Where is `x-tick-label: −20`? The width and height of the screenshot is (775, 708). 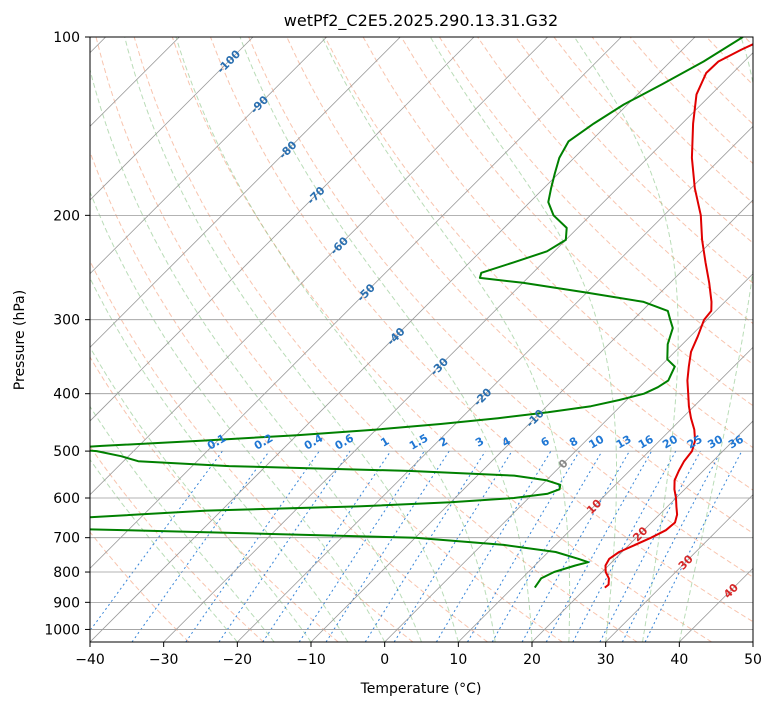
x-tick-label: −20 is located at coordinates (238, 660).